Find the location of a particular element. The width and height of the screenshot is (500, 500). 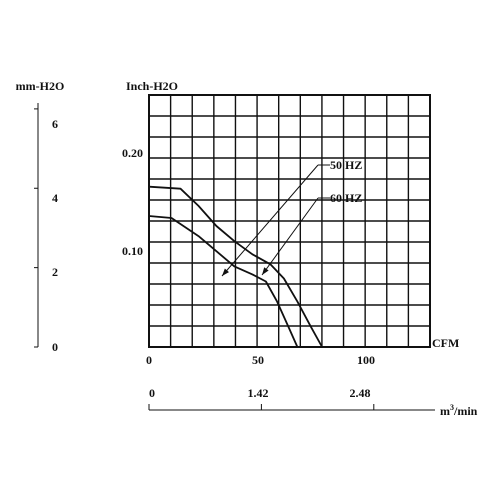

m3-tick-label: 0 is located at coordinates (152, 393).